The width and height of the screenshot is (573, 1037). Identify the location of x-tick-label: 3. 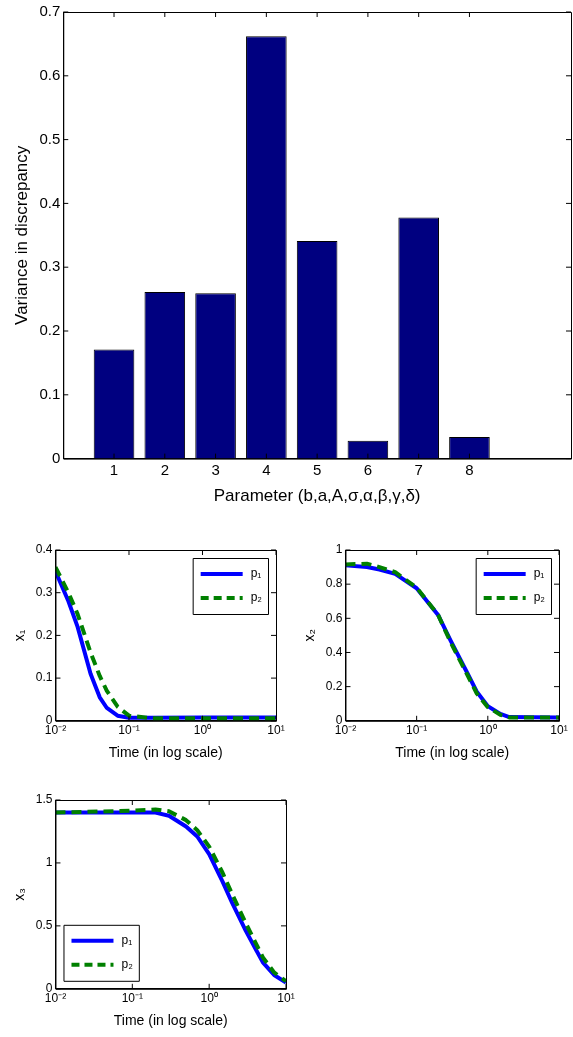
(215, 469).